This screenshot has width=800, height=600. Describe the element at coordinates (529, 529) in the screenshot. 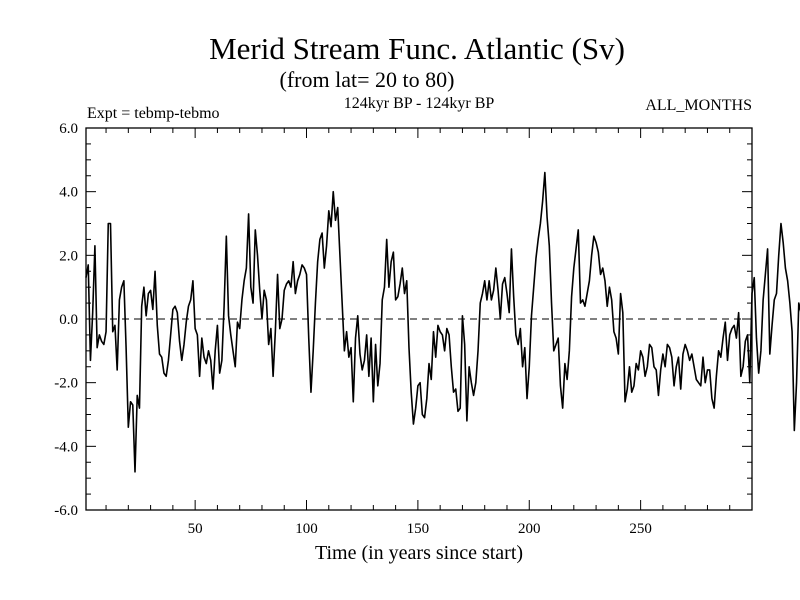

I see `x-tick-label: 200` at that location.